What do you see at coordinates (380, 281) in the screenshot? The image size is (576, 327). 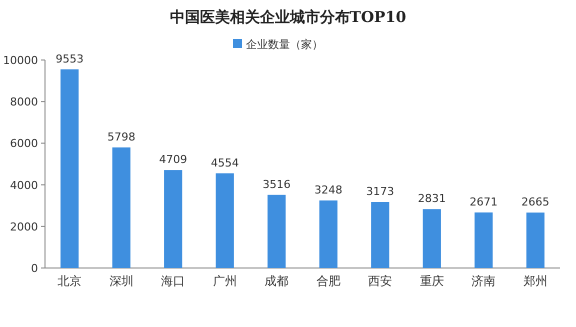 I see `x-tick-label: 西安` at bounding box center [380, 281].